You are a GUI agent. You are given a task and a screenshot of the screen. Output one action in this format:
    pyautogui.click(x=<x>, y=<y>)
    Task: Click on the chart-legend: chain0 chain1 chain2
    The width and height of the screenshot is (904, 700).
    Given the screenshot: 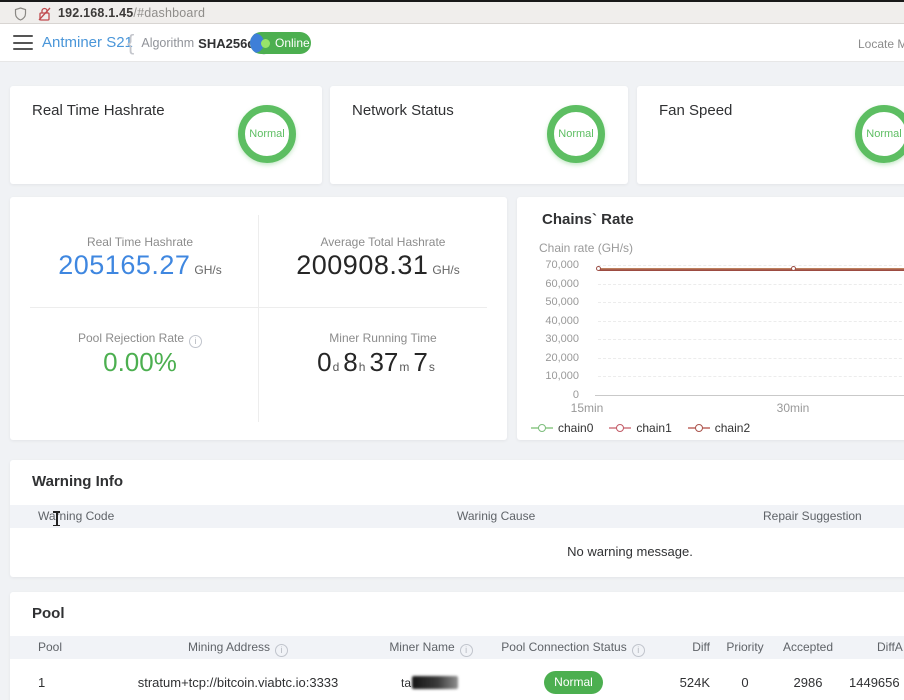 What is the action you would take?
    pyautogui.click(x=648, y=428)
    